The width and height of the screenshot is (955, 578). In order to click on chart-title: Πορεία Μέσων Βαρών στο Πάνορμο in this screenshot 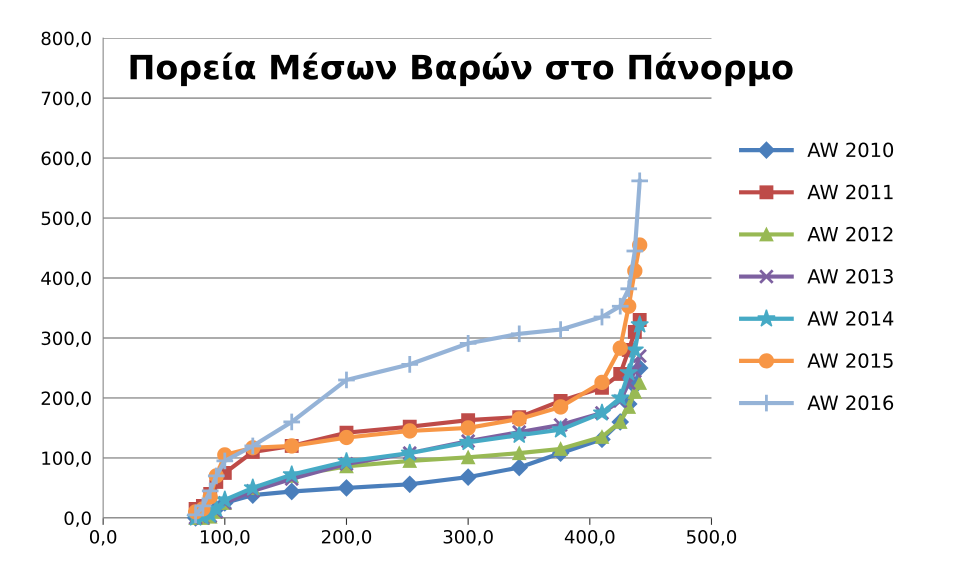, I will do `click(461, 69)`.